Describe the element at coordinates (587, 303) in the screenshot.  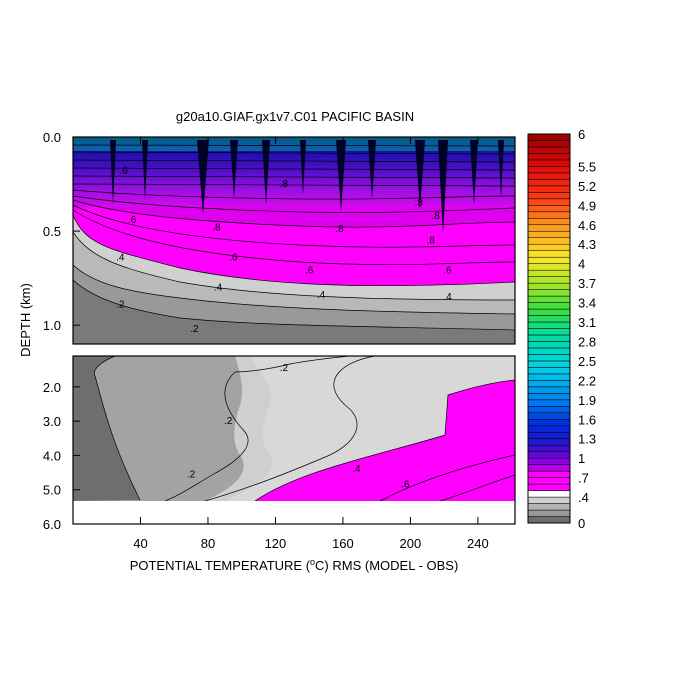
I see `colorbar-label: 3.4` at that location.